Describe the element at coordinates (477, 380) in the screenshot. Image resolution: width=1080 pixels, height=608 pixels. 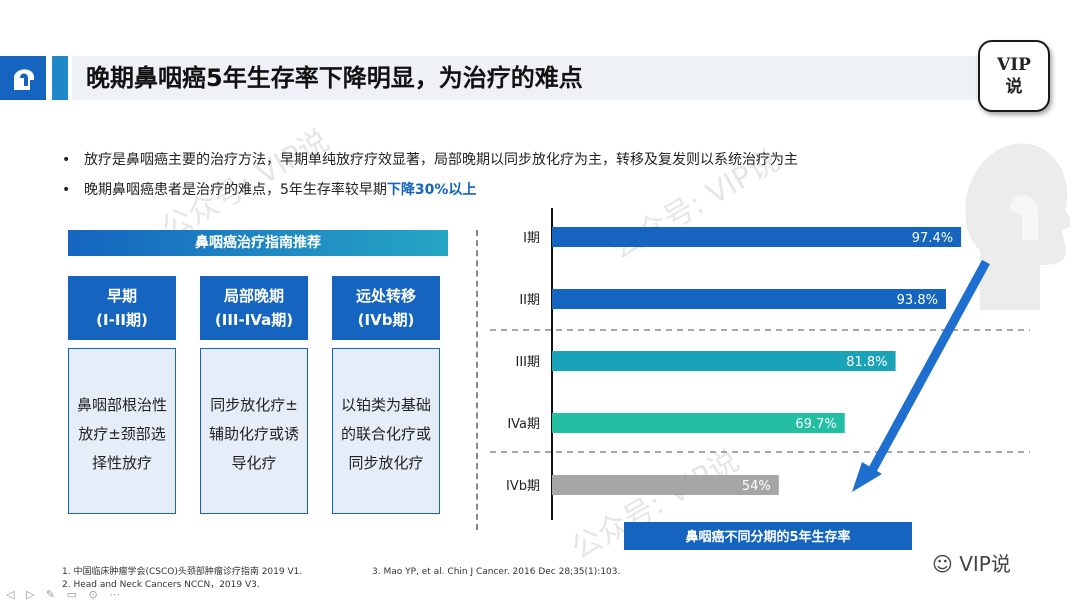
I see `section-divider` at that location.